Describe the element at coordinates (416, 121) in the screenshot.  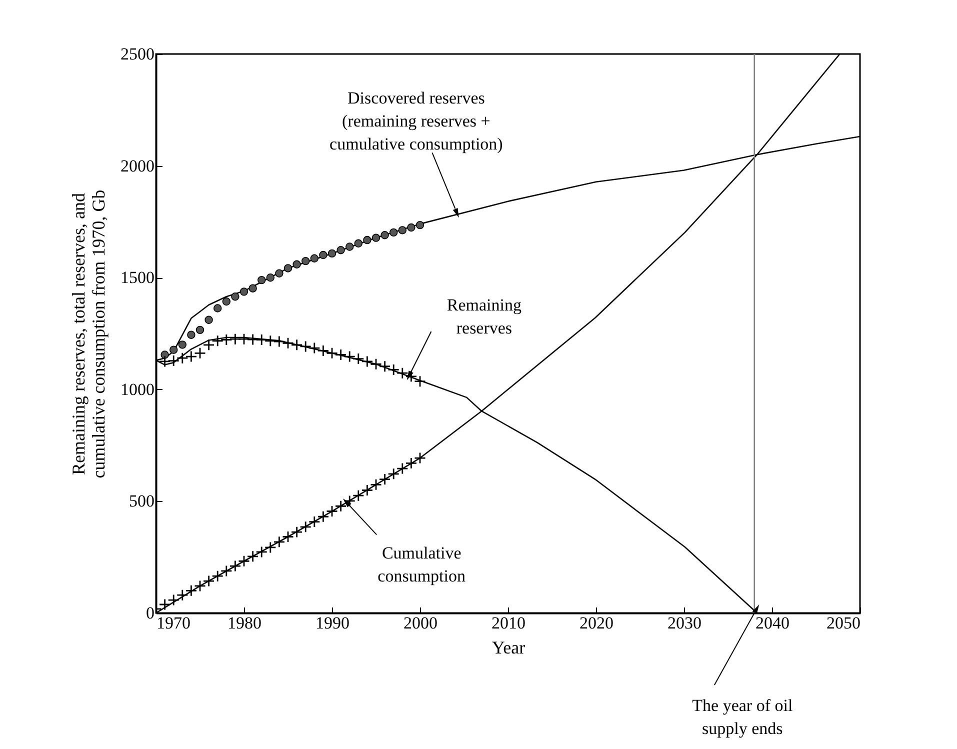
I see `annotation: Discovered reserves (remaining reserves + cumulative consumption)` at that location.